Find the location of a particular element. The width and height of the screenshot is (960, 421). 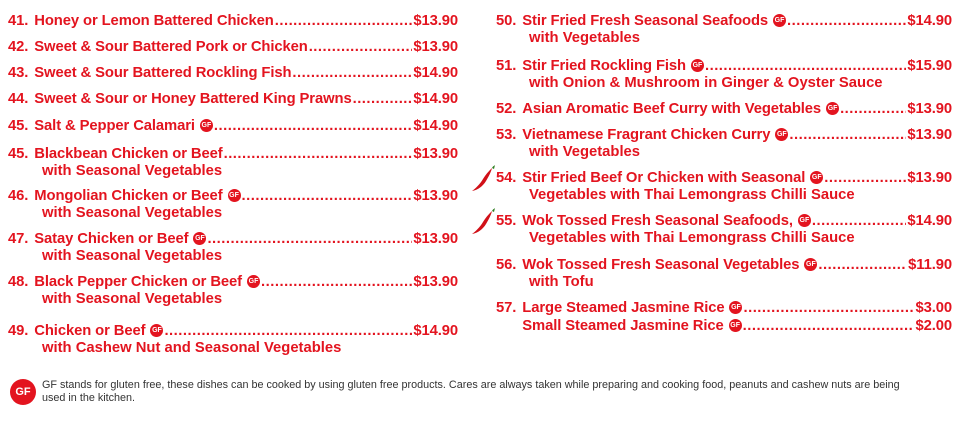

menu-item-price: $11.90 is located at coordinates (930, 265).